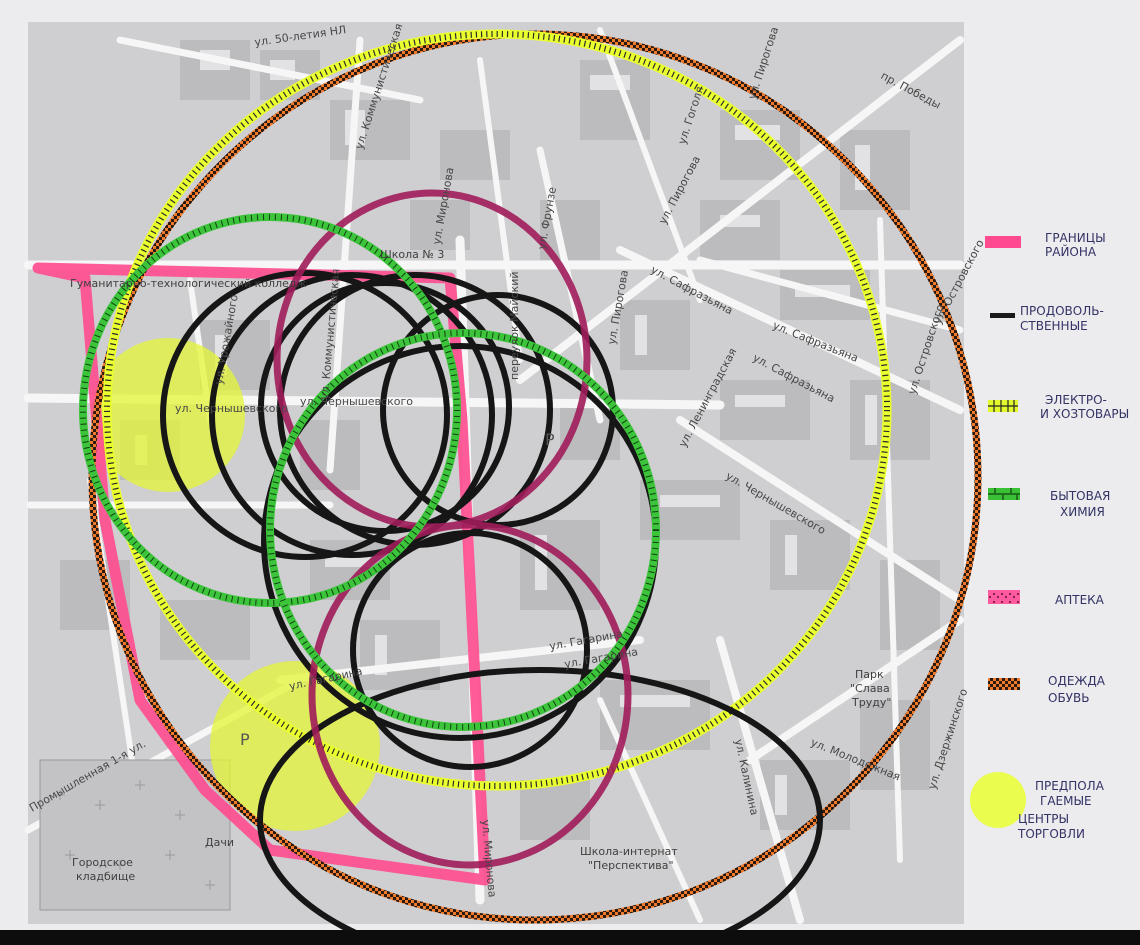 This screenshot has width=1140, height=945. Describe the element at coordinates (1070, 786) in the screenshot. I see `legend-label: ПРЕДПОЛА` at that location.